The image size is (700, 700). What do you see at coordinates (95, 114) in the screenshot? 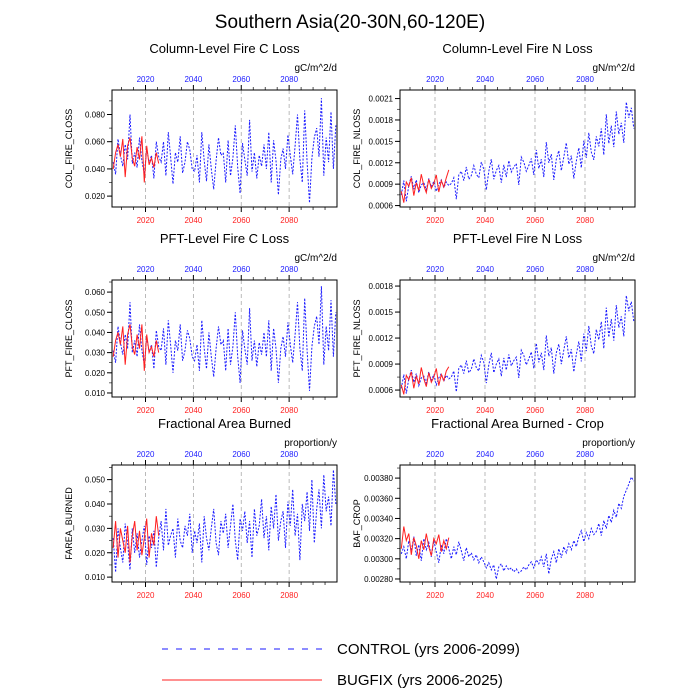
I see `y-tick-label: 0.080` at bounding box center [95, 114].